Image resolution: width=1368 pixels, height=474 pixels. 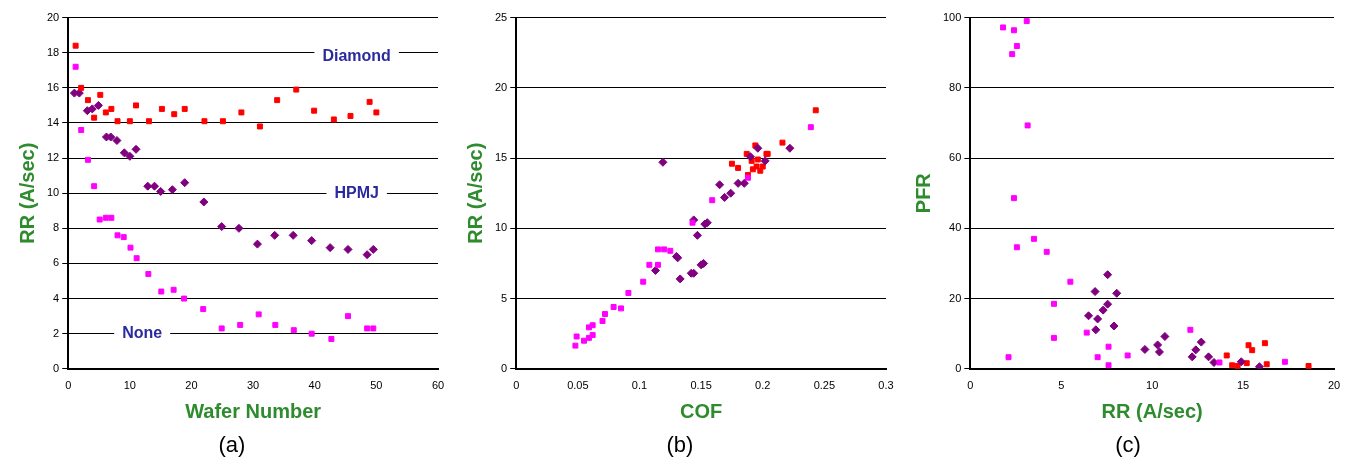 What do you see at coordinates (356, 55) in the screenshot?
I see `text: Diamond` at bounding box center [356, 55].